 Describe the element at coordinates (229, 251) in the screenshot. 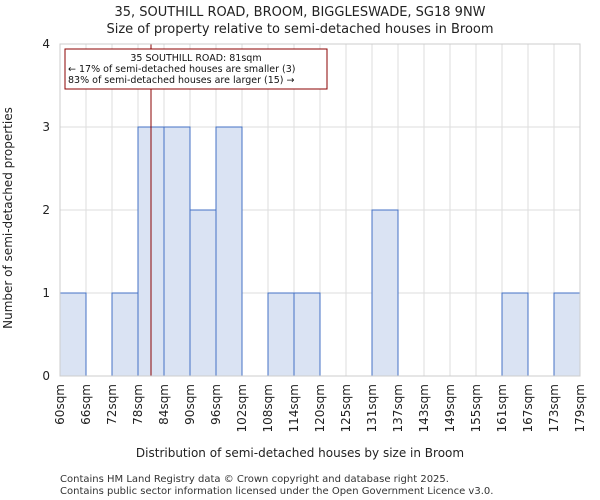

I see `bar-96sqm` at that location.